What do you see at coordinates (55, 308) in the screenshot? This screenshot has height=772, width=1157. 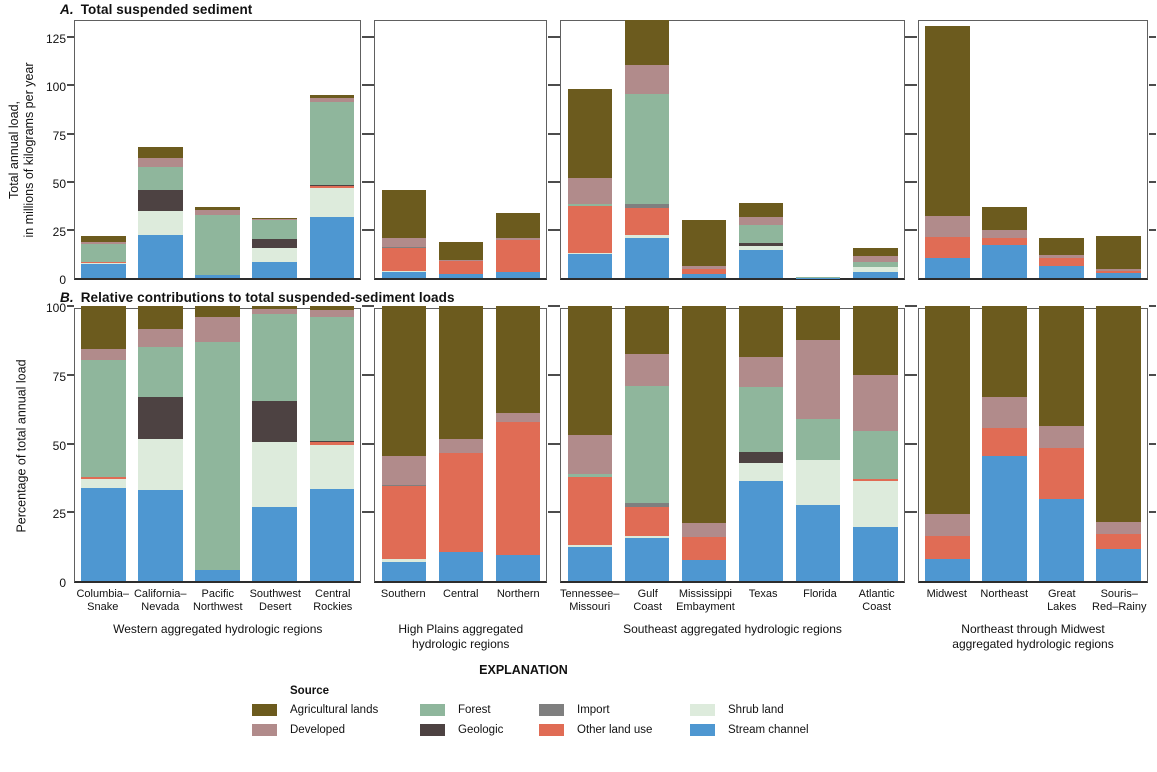 I see `y-tick-label: 100` at bounding box center [55, 308].